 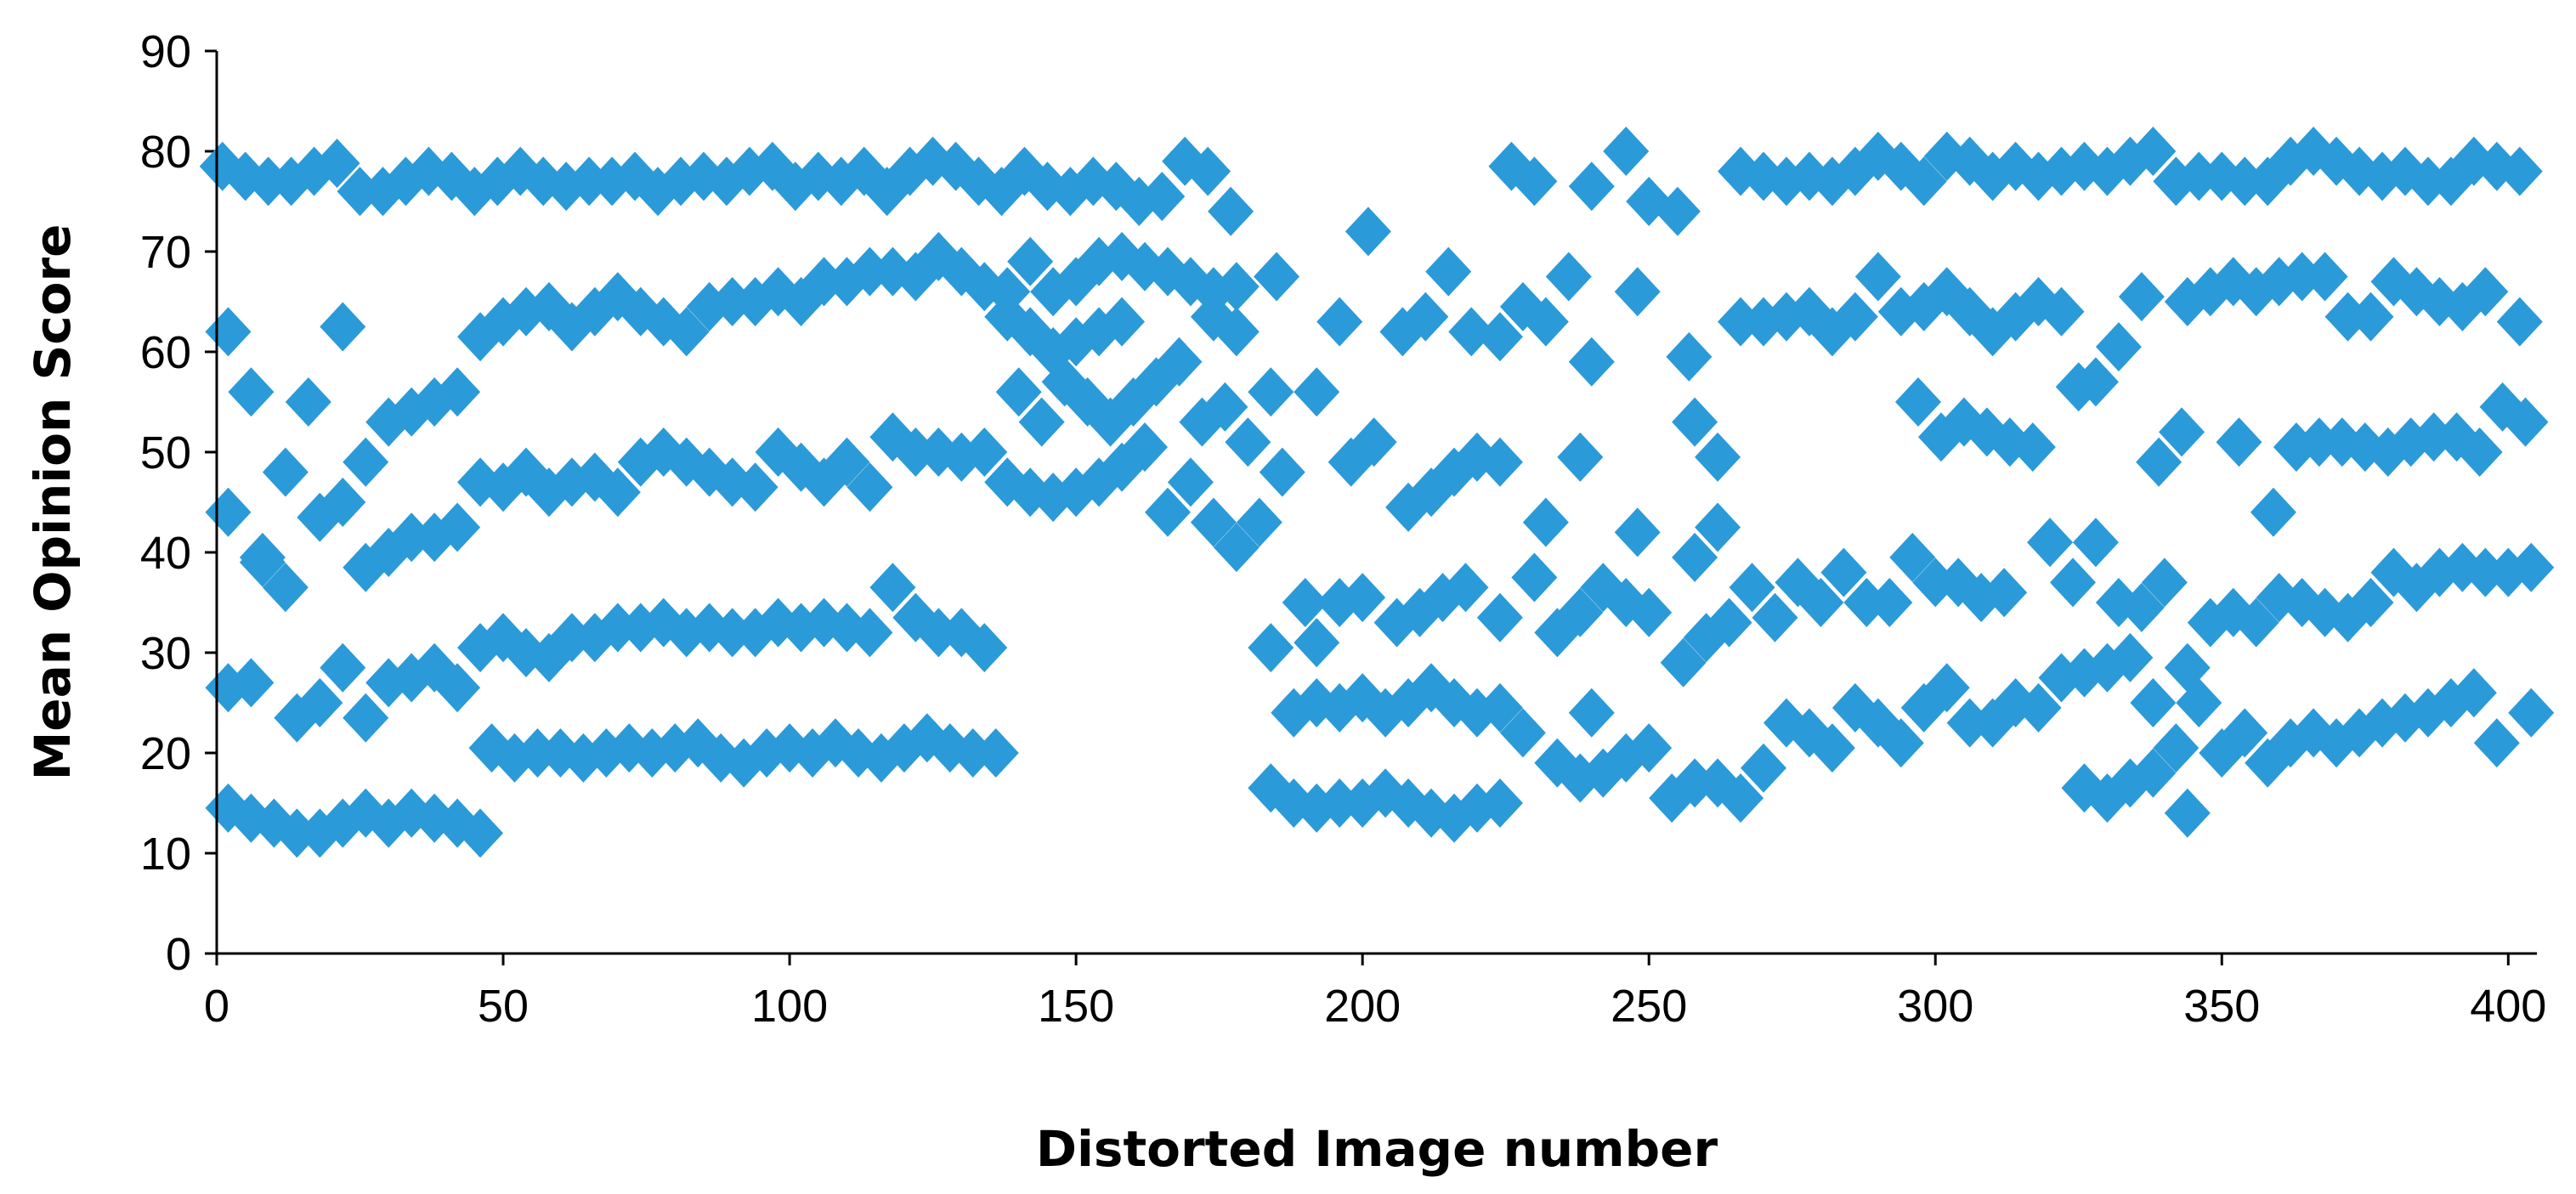 What do you see at coordinates (789, 1006) in the screenshot?
I see `x-tick-label: 100` at bounding box center [789, 1006].